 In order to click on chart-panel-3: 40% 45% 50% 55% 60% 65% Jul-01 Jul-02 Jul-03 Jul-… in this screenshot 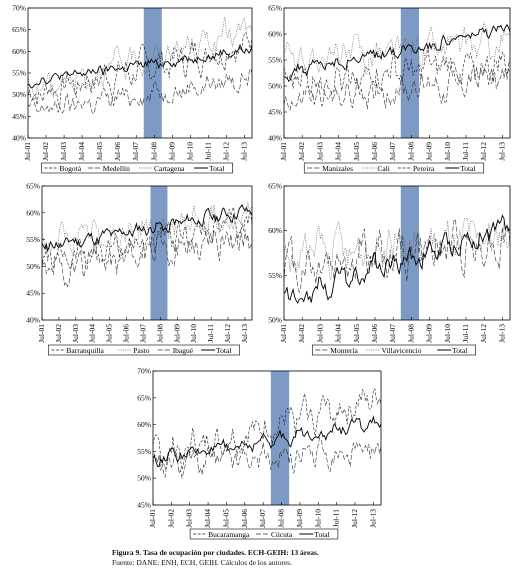, I will do `click(139, 269)`.